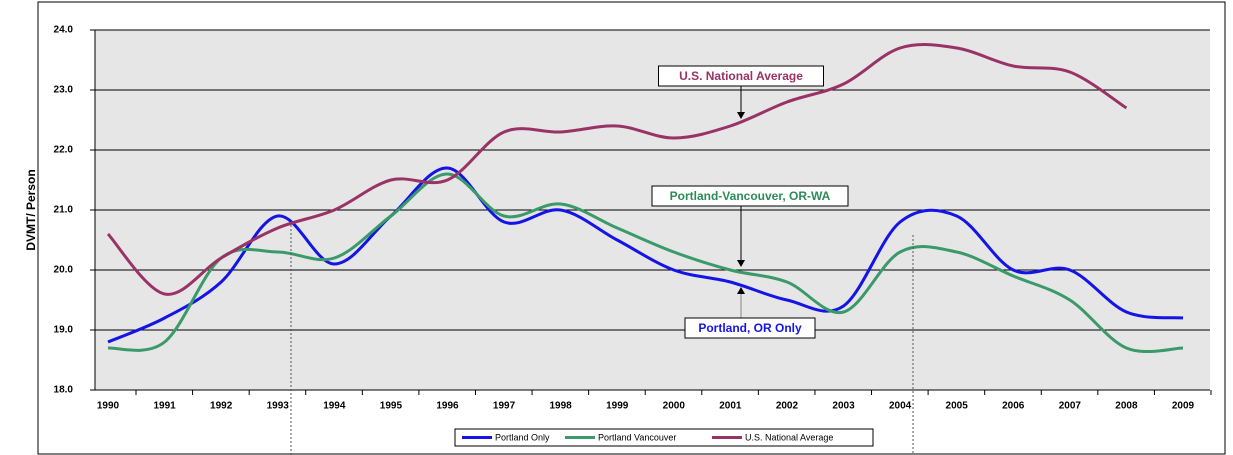 The width and height of the screenshot is (1233, 455). I want to click on x-tick-label: 2004, so click(900, 406).